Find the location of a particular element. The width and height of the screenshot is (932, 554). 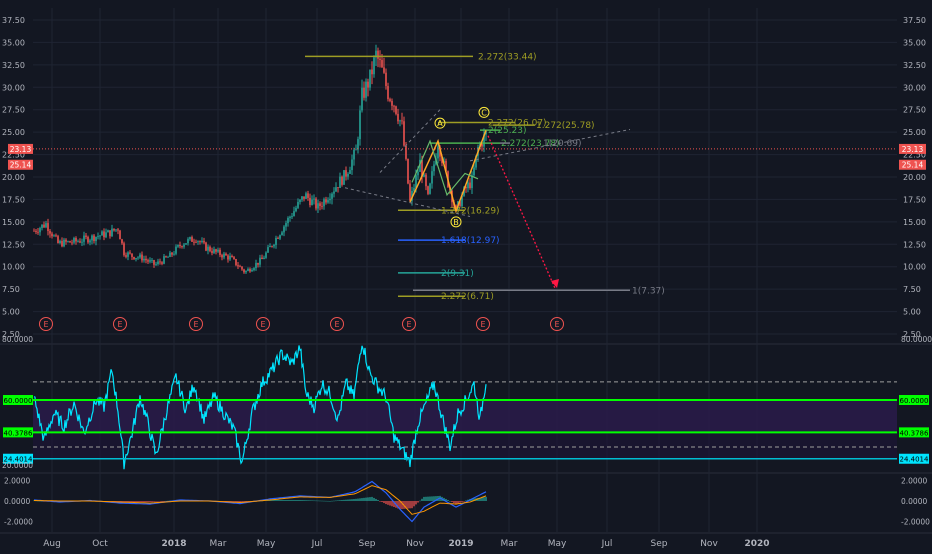

macd-signal-line is located at coordinates (260, 500).